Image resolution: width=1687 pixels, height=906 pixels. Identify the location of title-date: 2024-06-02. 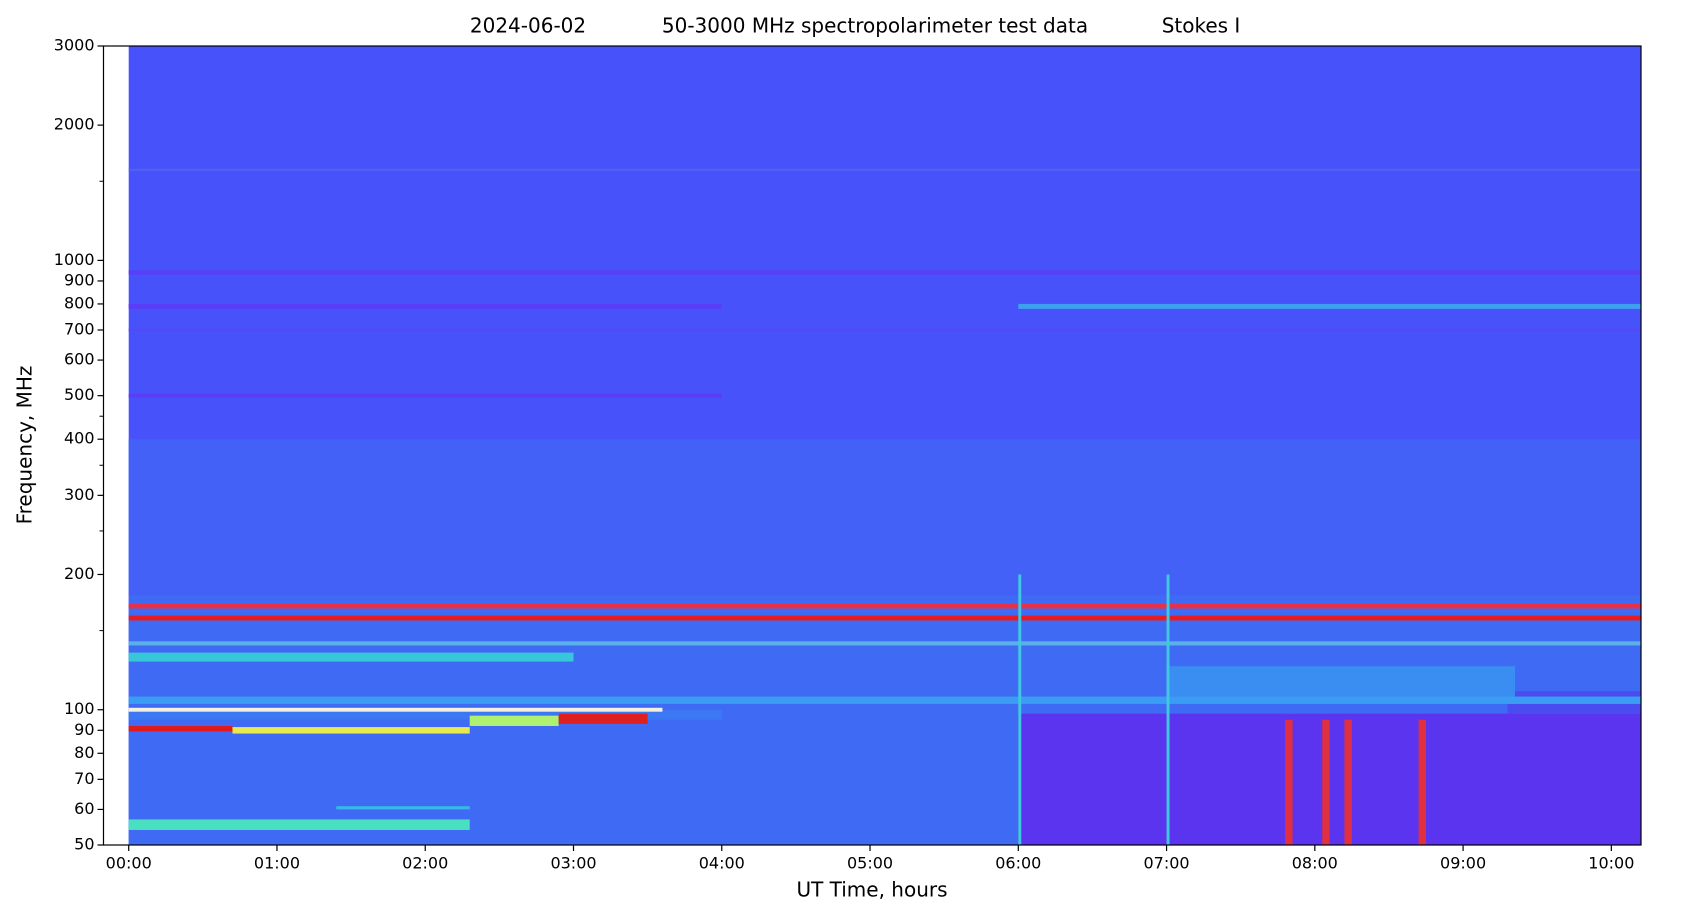
(528, 26).